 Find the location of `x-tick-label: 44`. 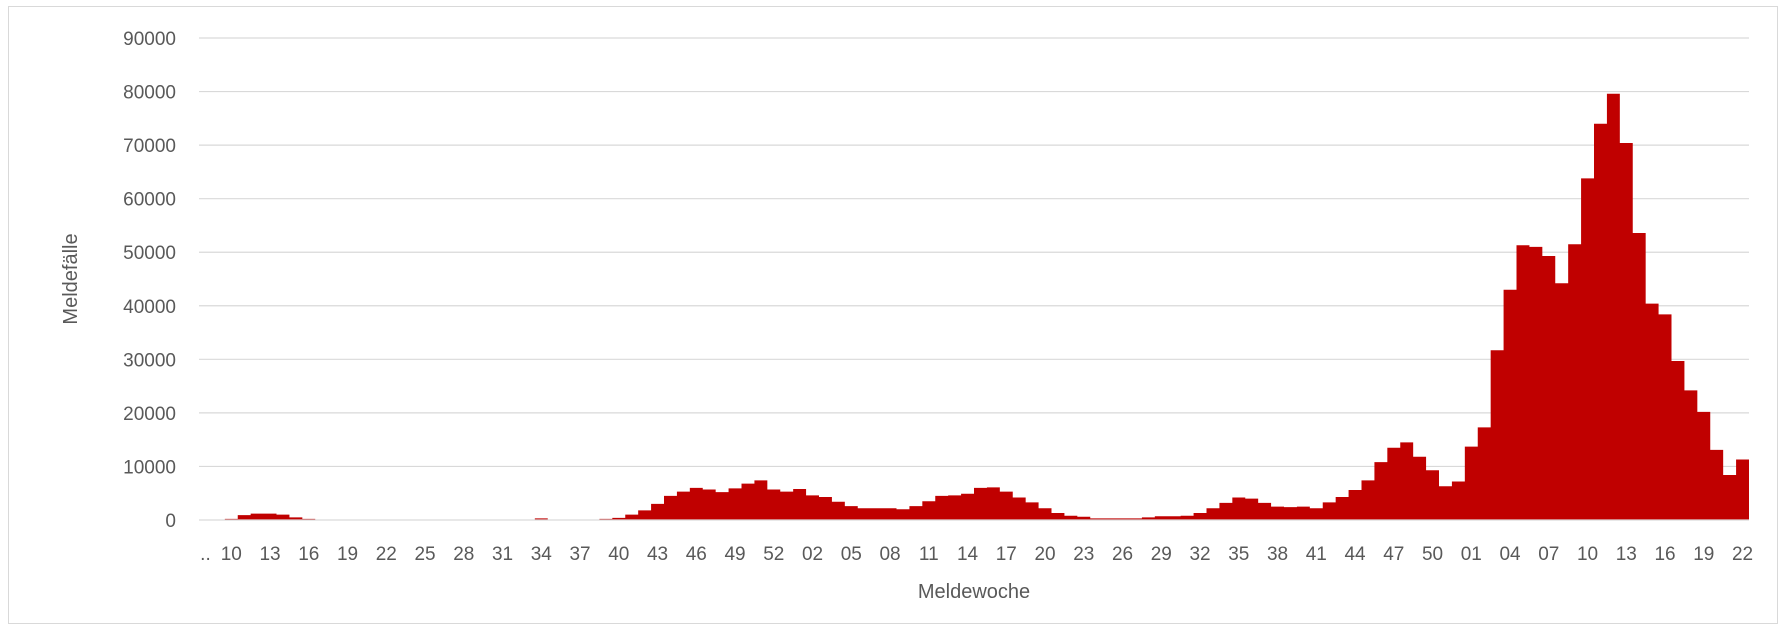

x-tick-label: 44 is located at coordinates (1355, 554).